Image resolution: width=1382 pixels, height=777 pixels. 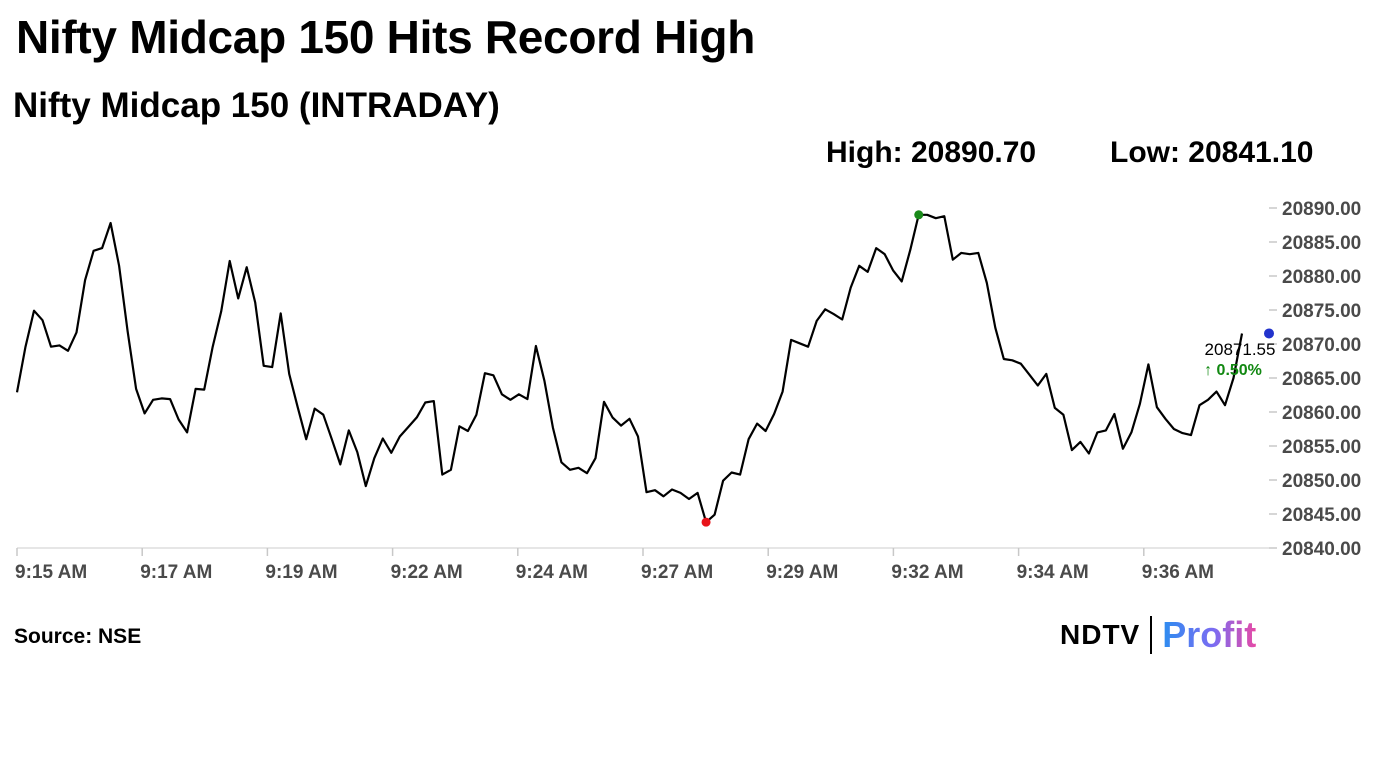 What do you see at coordinates (1321, 345) in the screenshot?
I see `y-tick-label: 20870.00` at bounding box center [1321, 345].